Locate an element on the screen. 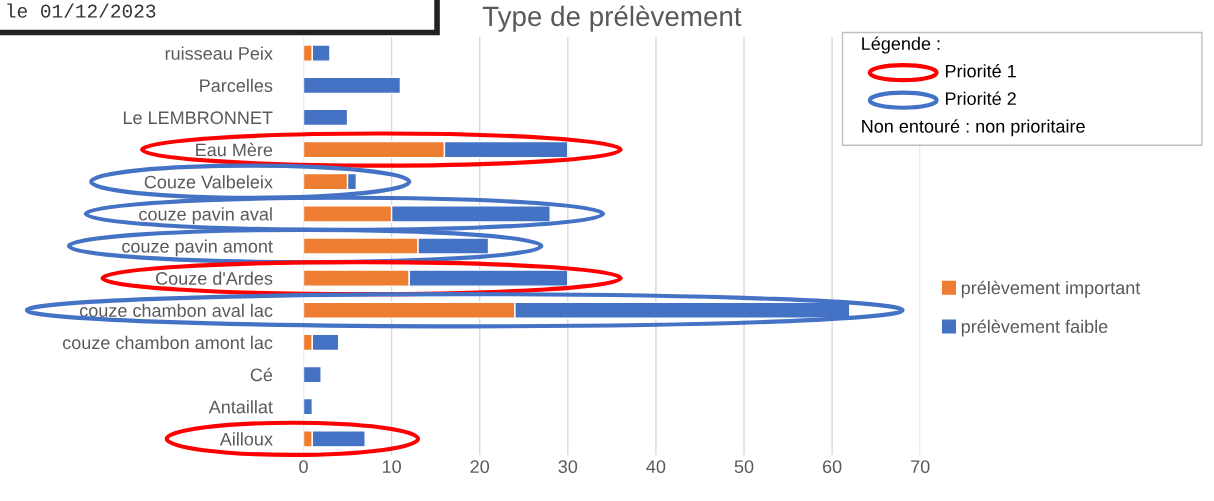 Image resolution: width=1214 pixels, height=501 pixels. legend-label: prélèvement faible is located at coordinates (1034, 328).